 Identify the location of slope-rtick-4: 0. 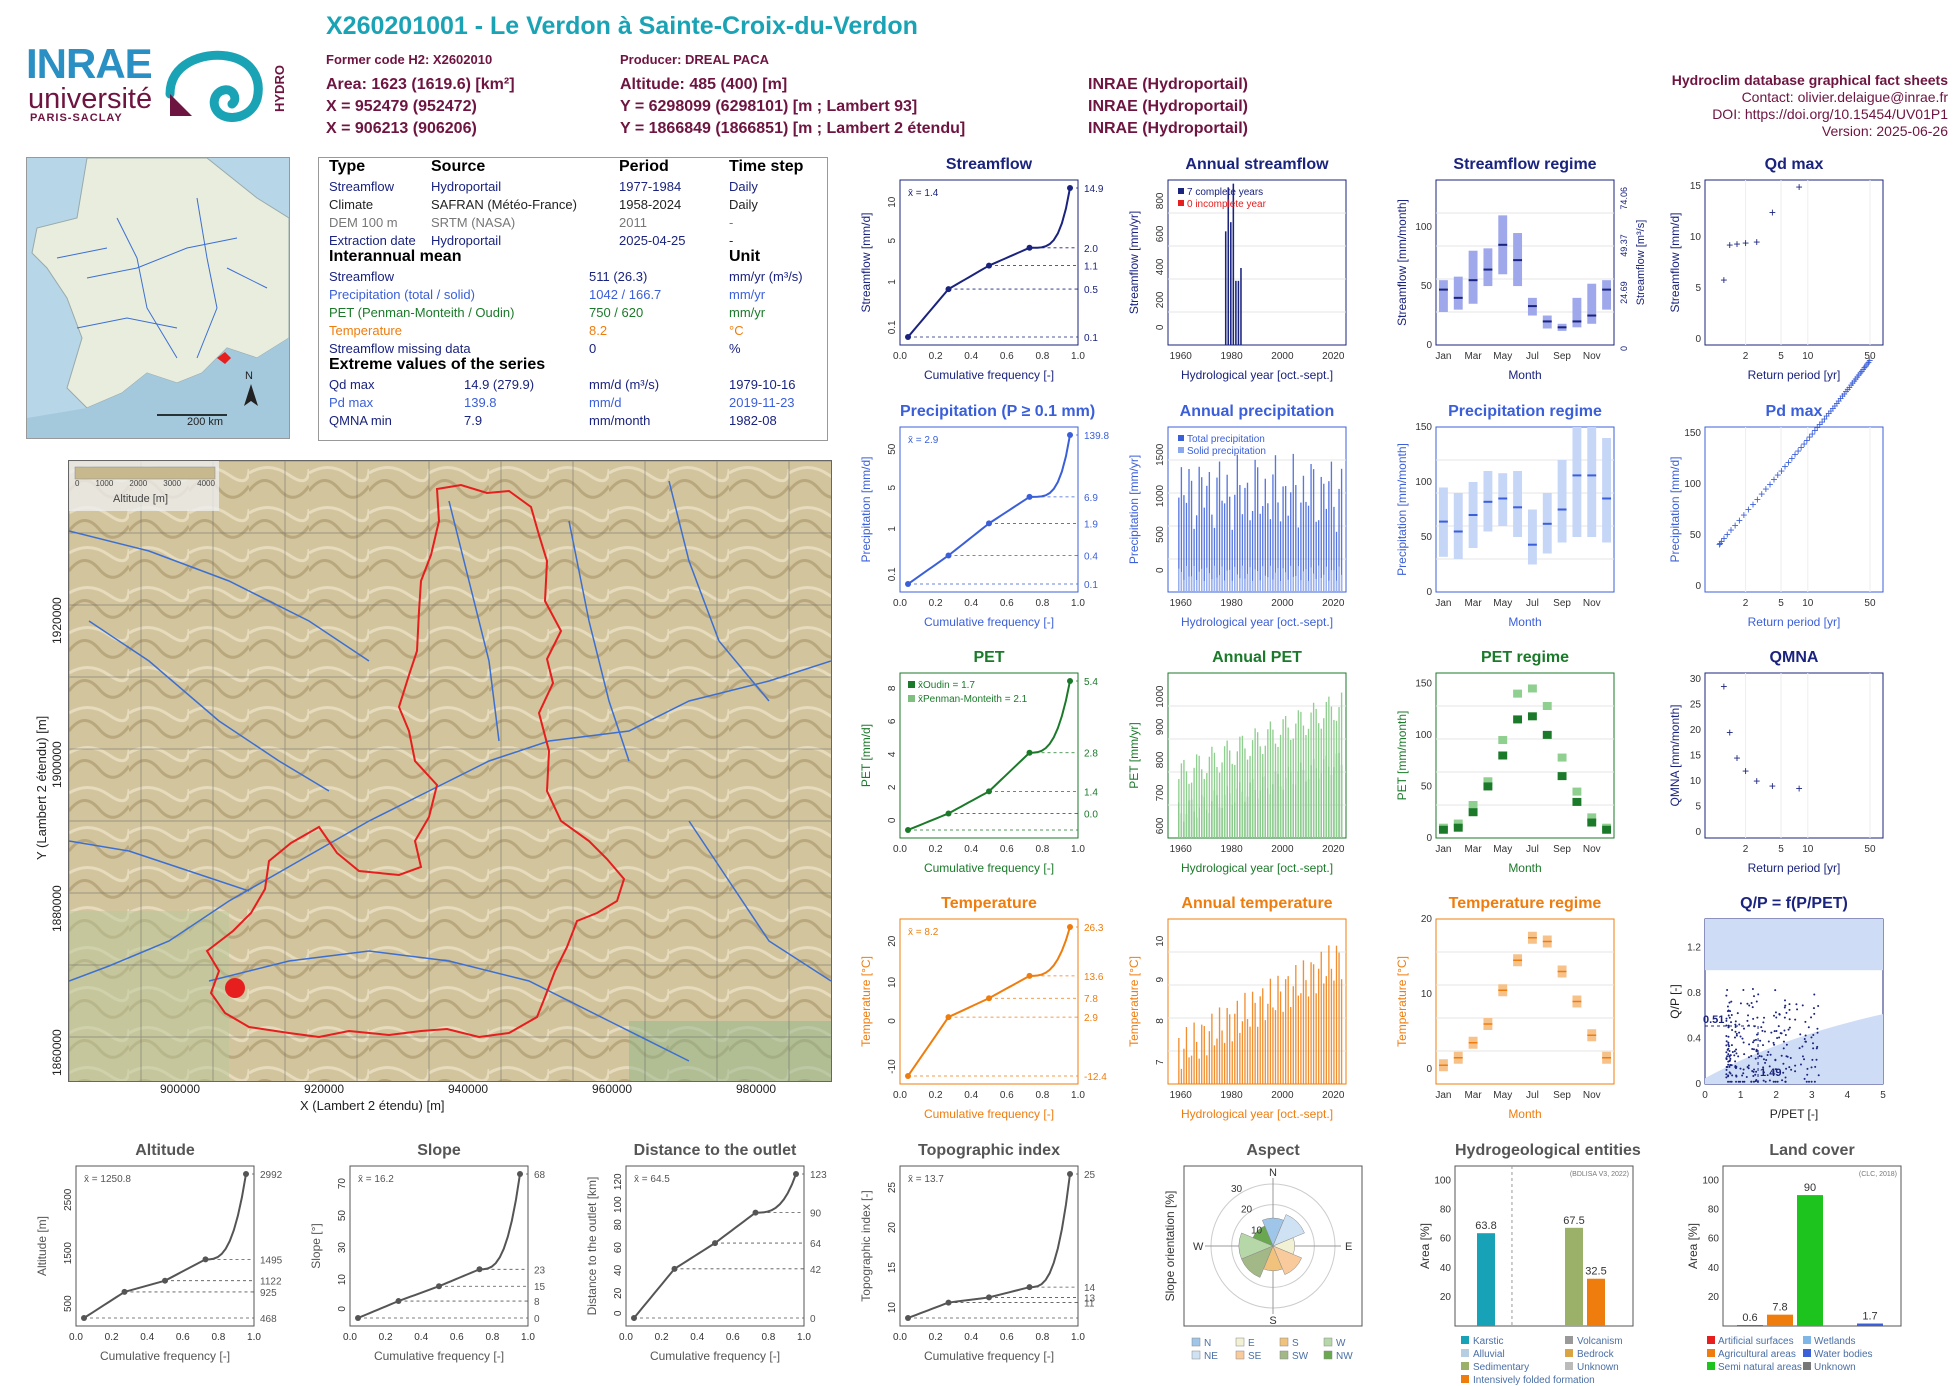
(537, 1319).